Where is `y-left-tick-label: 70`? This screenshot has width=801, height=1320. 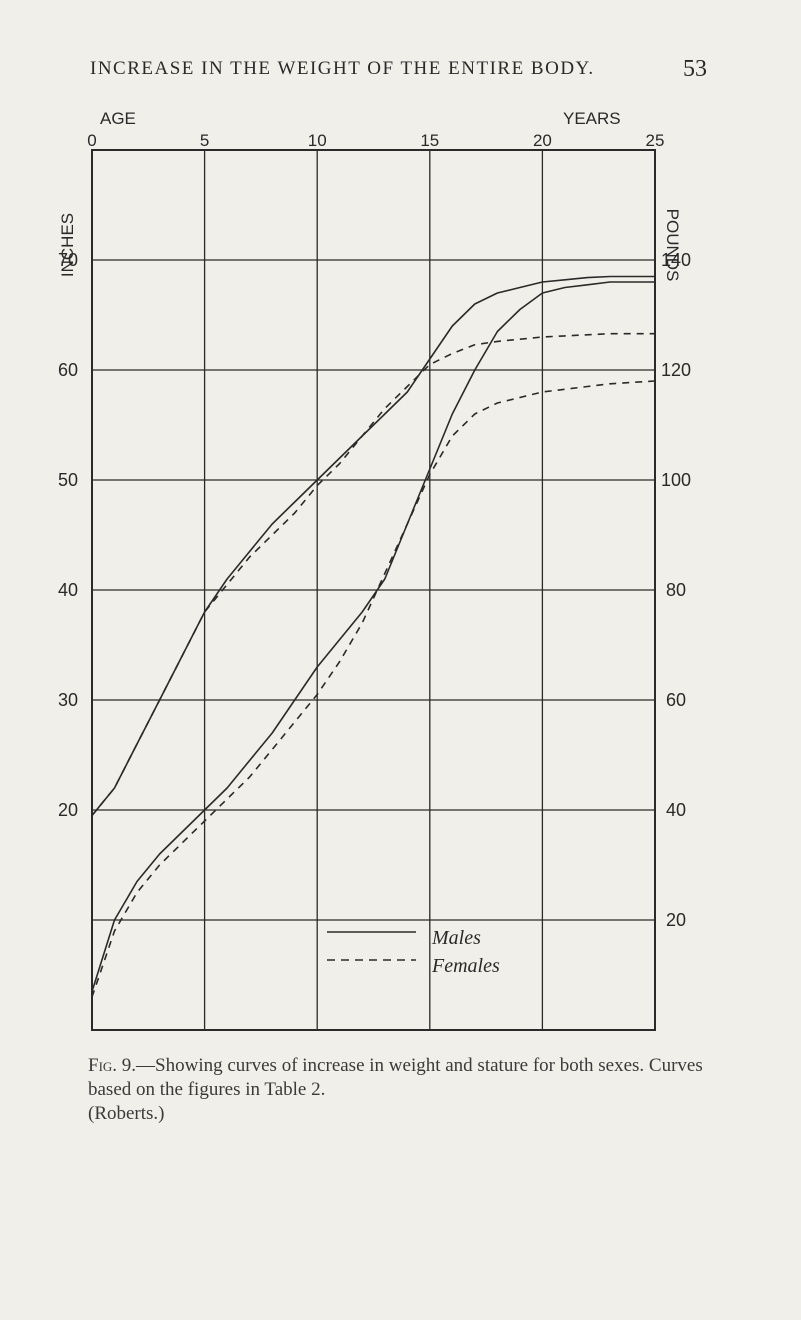 y-left-tick-label: 70 is located at coordinates (68, 260).